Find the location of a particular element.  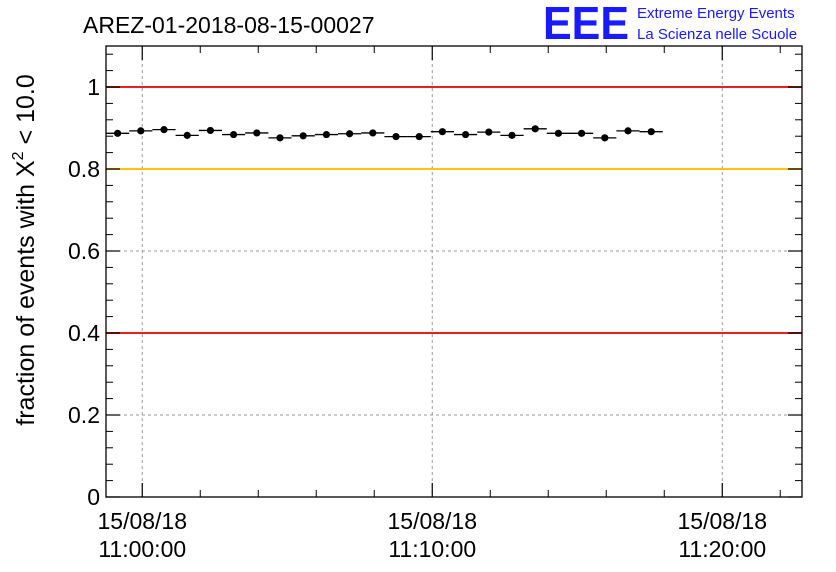

y-tick-label: 0.2 is located at coordinates (84, 415).